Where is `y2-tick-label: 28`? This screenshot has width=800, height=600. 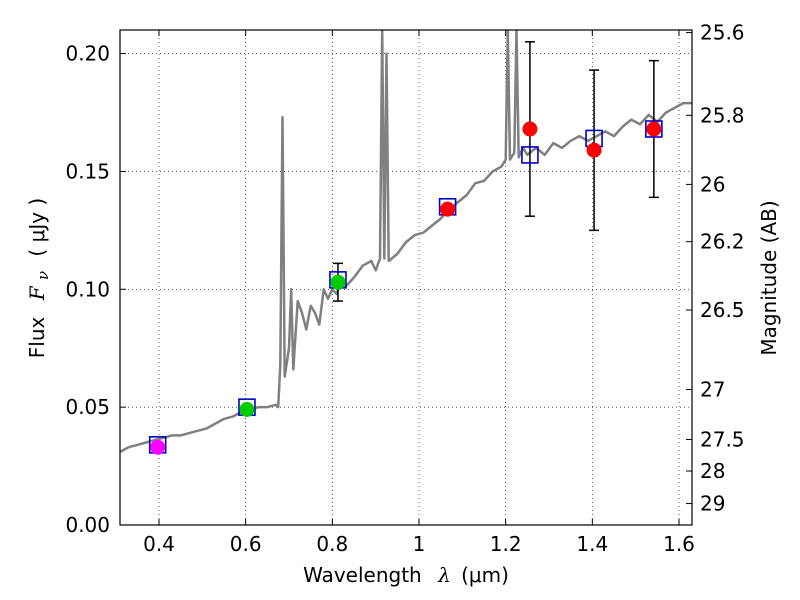
y2-tick-label: 28 is located at coordinates (712, 471).